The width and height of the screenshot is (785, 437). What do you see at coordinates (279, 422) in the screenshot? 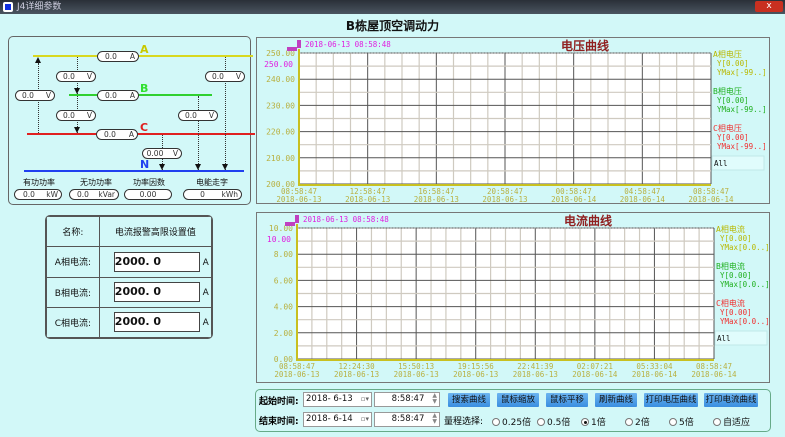
I see `end-time-label: 结束时间:` at bounding box center [279, 422].